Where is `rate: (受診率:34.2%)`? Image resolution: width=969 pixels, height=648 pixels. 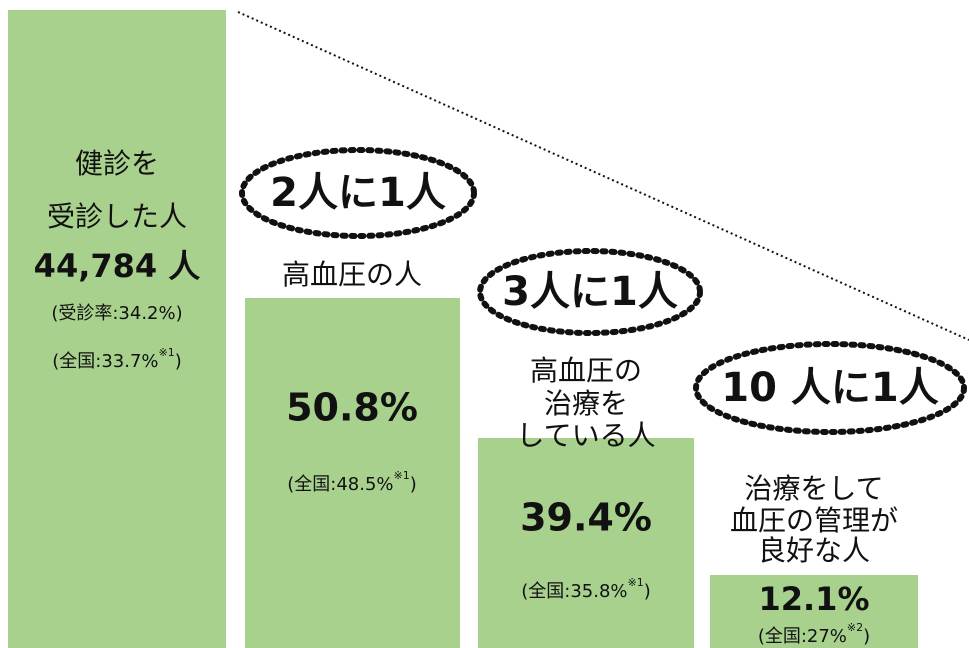 rate: (受診率:34.2%) is located at coordinates (116, 313).